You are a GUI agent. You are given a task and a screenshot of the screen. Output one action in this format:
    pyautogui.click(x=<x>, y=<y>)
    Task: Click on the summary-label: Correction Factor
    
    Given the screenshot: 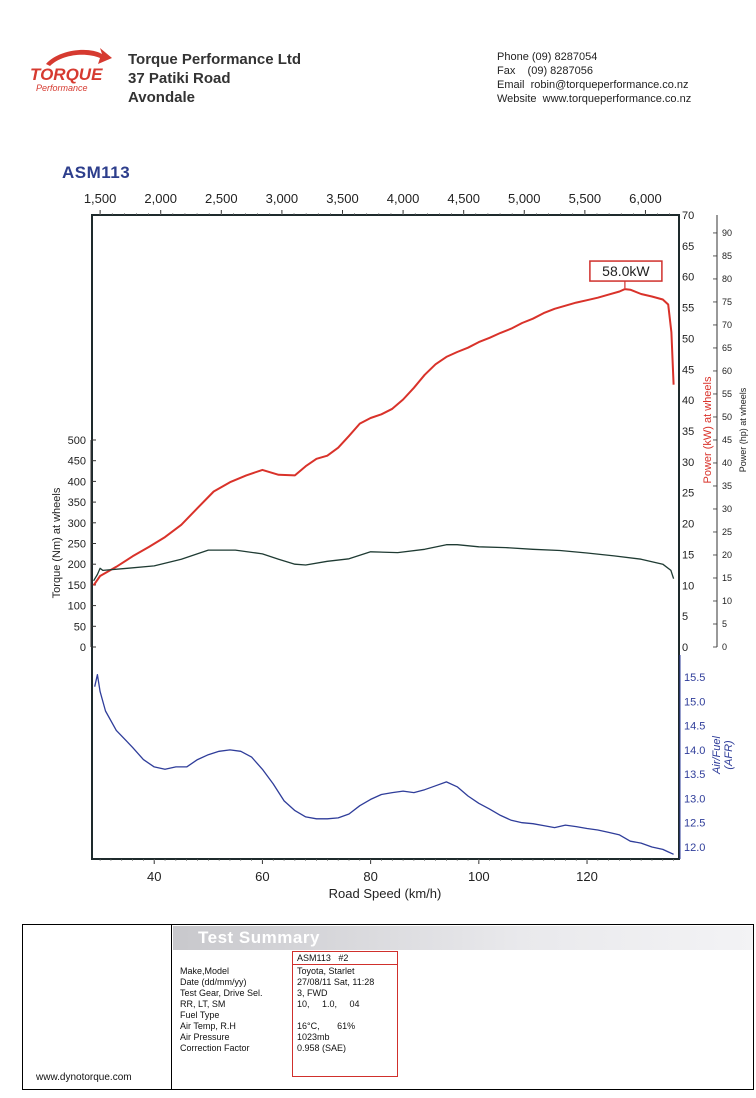 What is the action you would take?
    pyautogui.click(x=215, y=1048)
    